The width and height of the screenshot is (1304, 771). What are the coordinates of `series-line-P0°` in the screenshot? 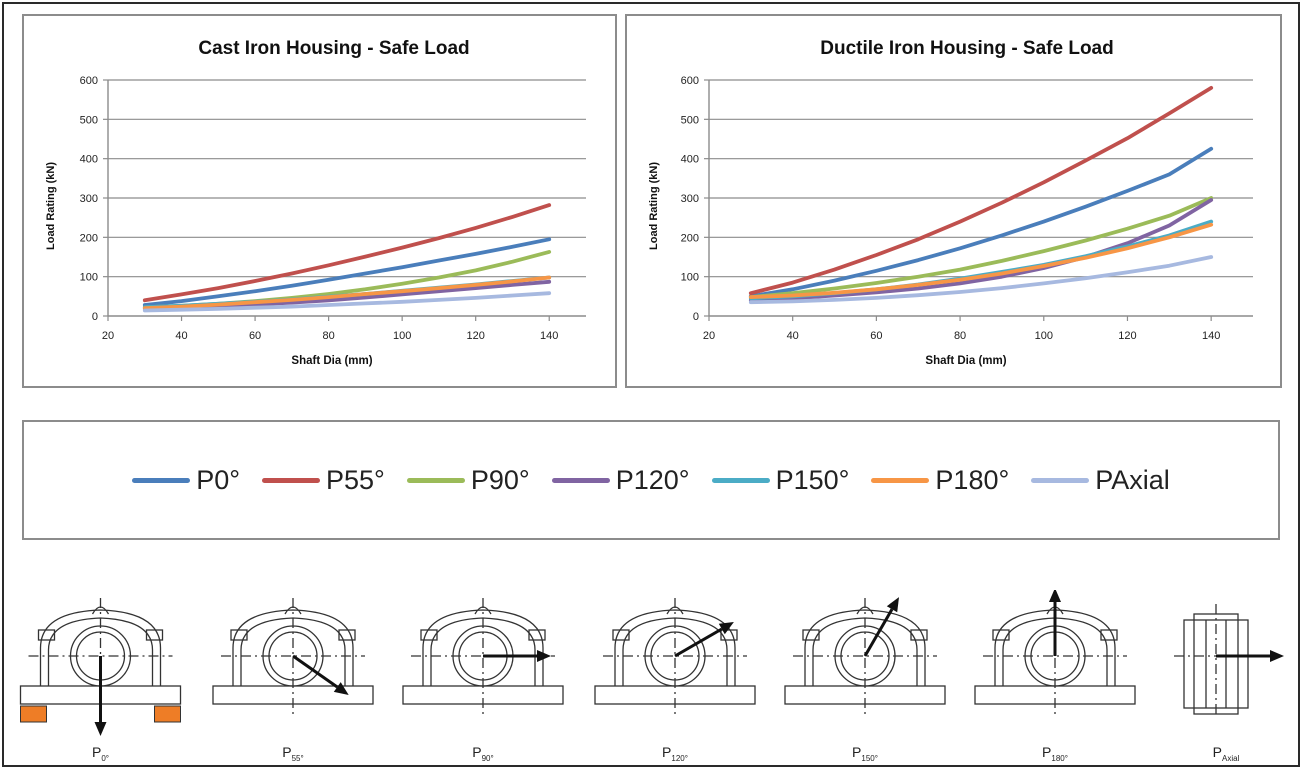 It's located at (347, 272).